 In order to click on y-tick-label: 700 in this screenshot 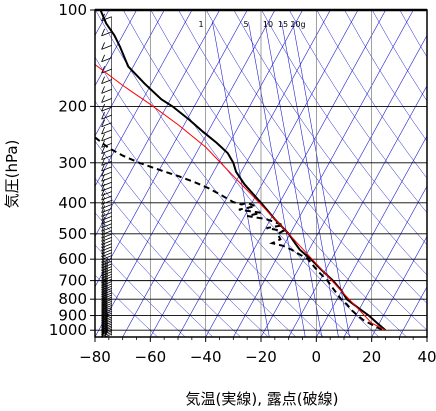, I will do `click(72, 281)`.